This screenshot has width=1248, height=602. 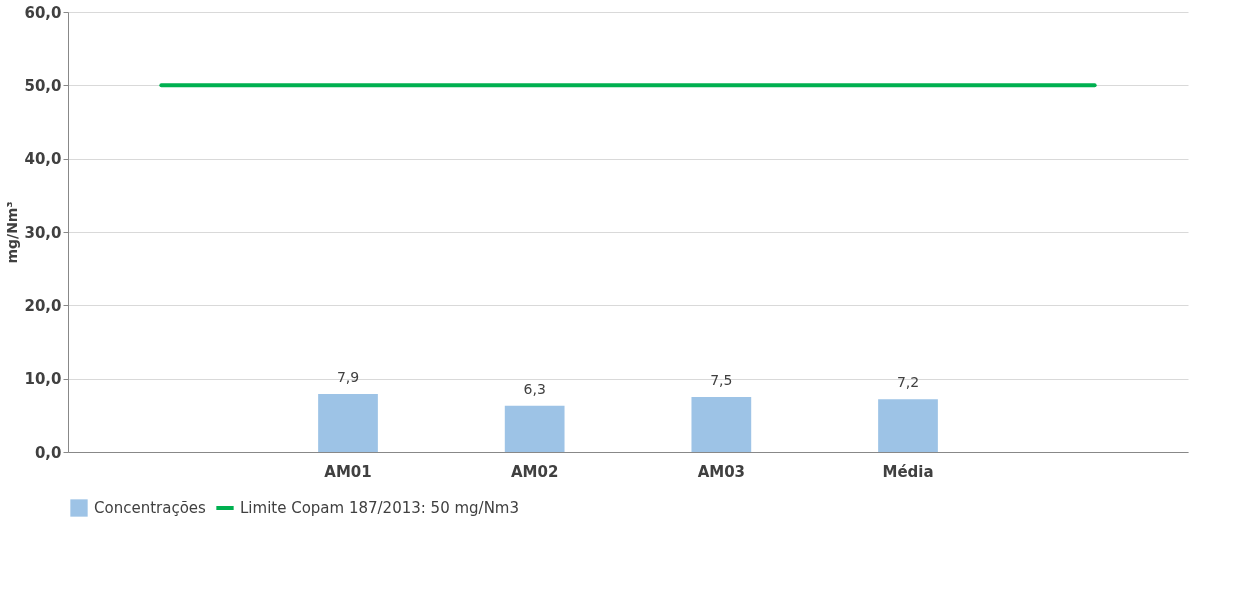 I want to click on y-tick-label: 60,0, so click(x=43, y=12).